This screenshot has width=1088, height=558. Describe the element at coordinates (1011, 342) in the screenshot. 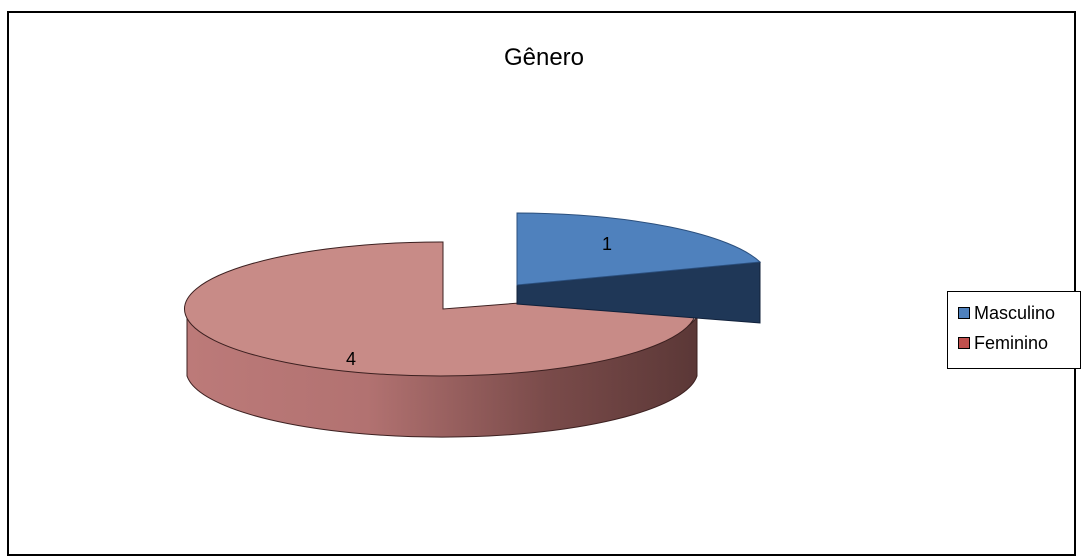

I see `legend-label-feminino: Feminino` at that location.